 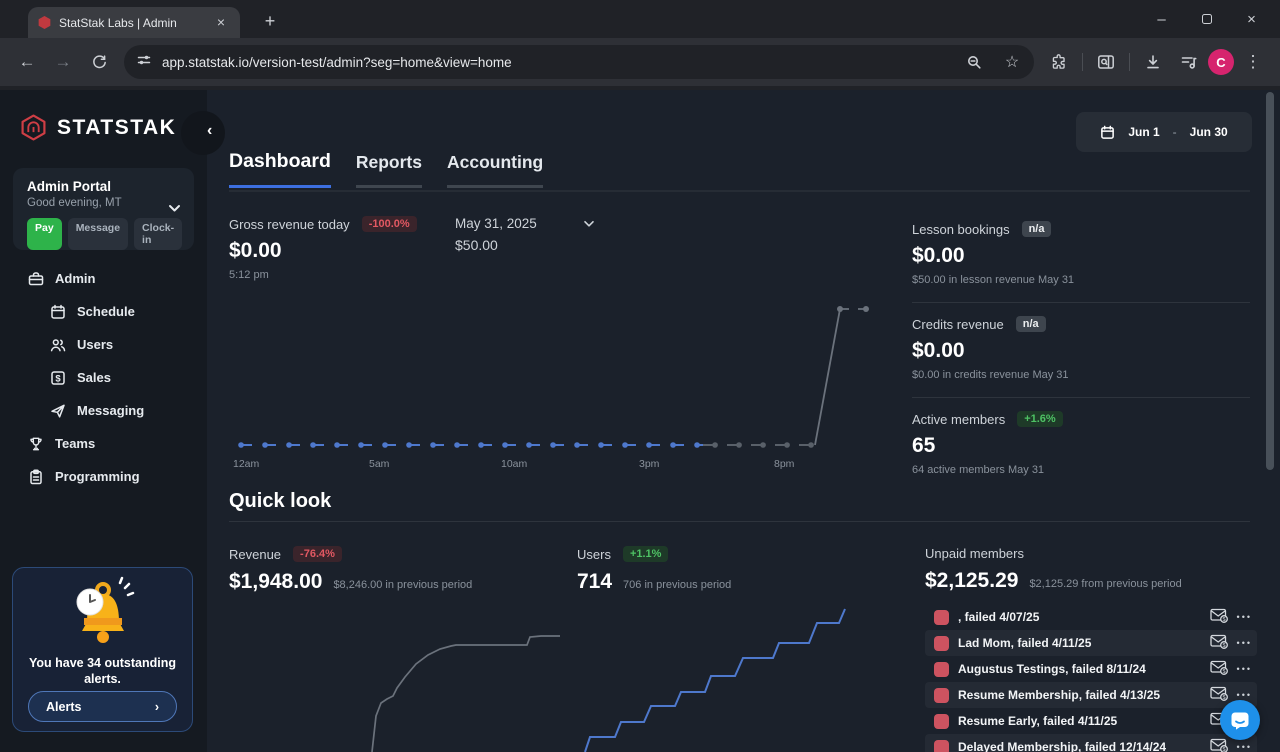 I want to click on unpaid-row: Lad Mom, failed 4/11/25 $ •••, so click(x=1091, y=643).